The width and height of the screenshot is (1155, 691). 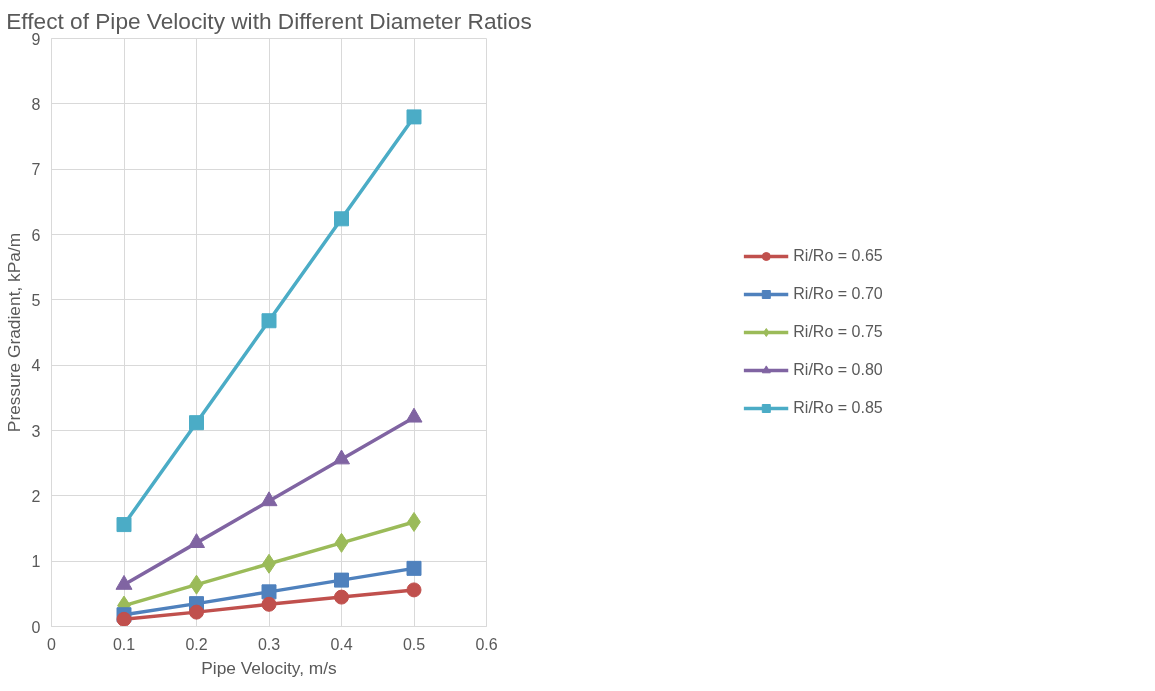 What do you see at coordinates (36, 627) in the screenshot?
I see `y-tick-label: 0` at bounding box center [36, 627].